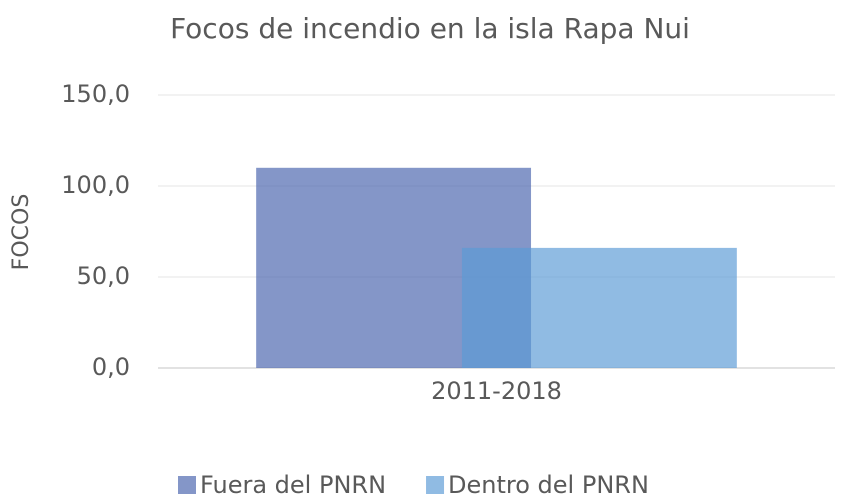 This screenshot has height=498, width=849. What do you see at coordinates (95, 185) in the screenshot?
I see `y-tick-label: 100,0` at bounding box center [95, 185].